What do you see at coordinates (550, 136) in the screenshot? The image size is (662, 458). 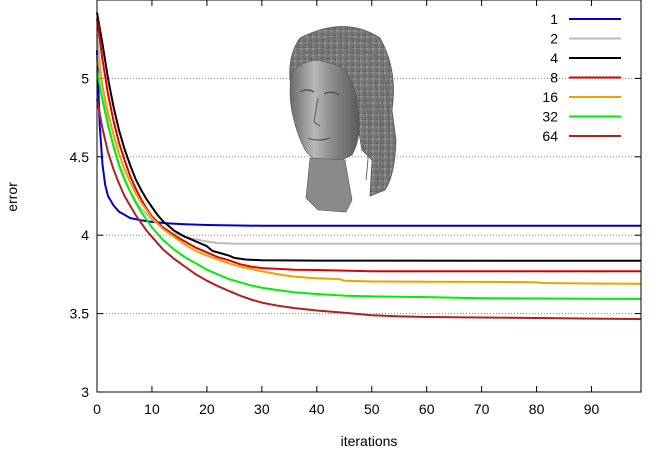 I see `legend-label-64: 64` at bounding box center [550, 136].